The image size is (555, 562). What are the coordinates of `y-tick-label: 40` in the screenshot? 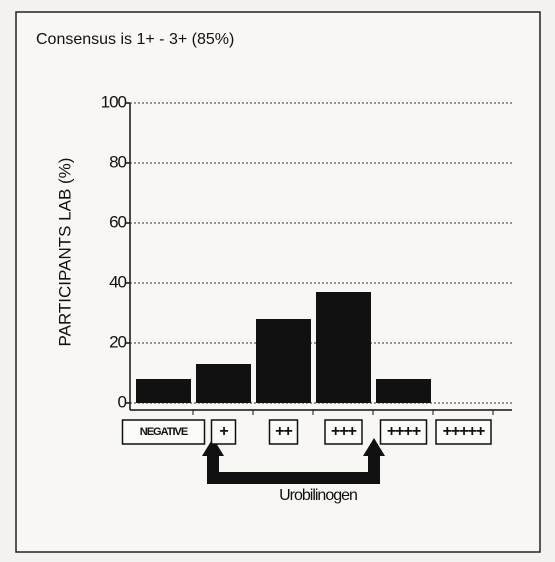 It's located at (117, 281).